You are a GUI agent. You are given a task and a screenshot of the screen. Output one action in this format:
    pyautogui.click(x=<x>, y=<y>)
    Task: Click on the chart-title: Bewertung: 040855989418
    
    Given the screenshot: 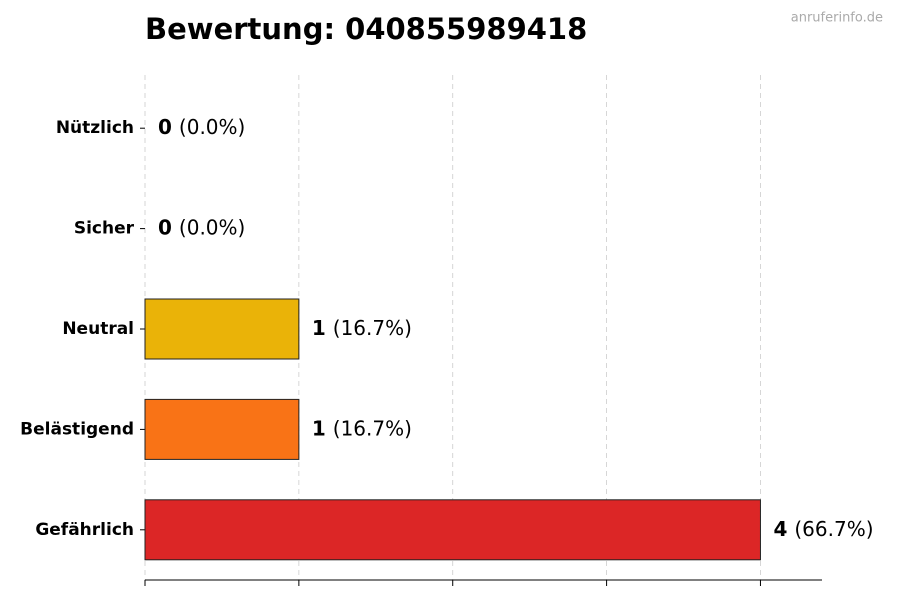 What is the action you would take?
    pyautogui.click(x=366, y=29)
    